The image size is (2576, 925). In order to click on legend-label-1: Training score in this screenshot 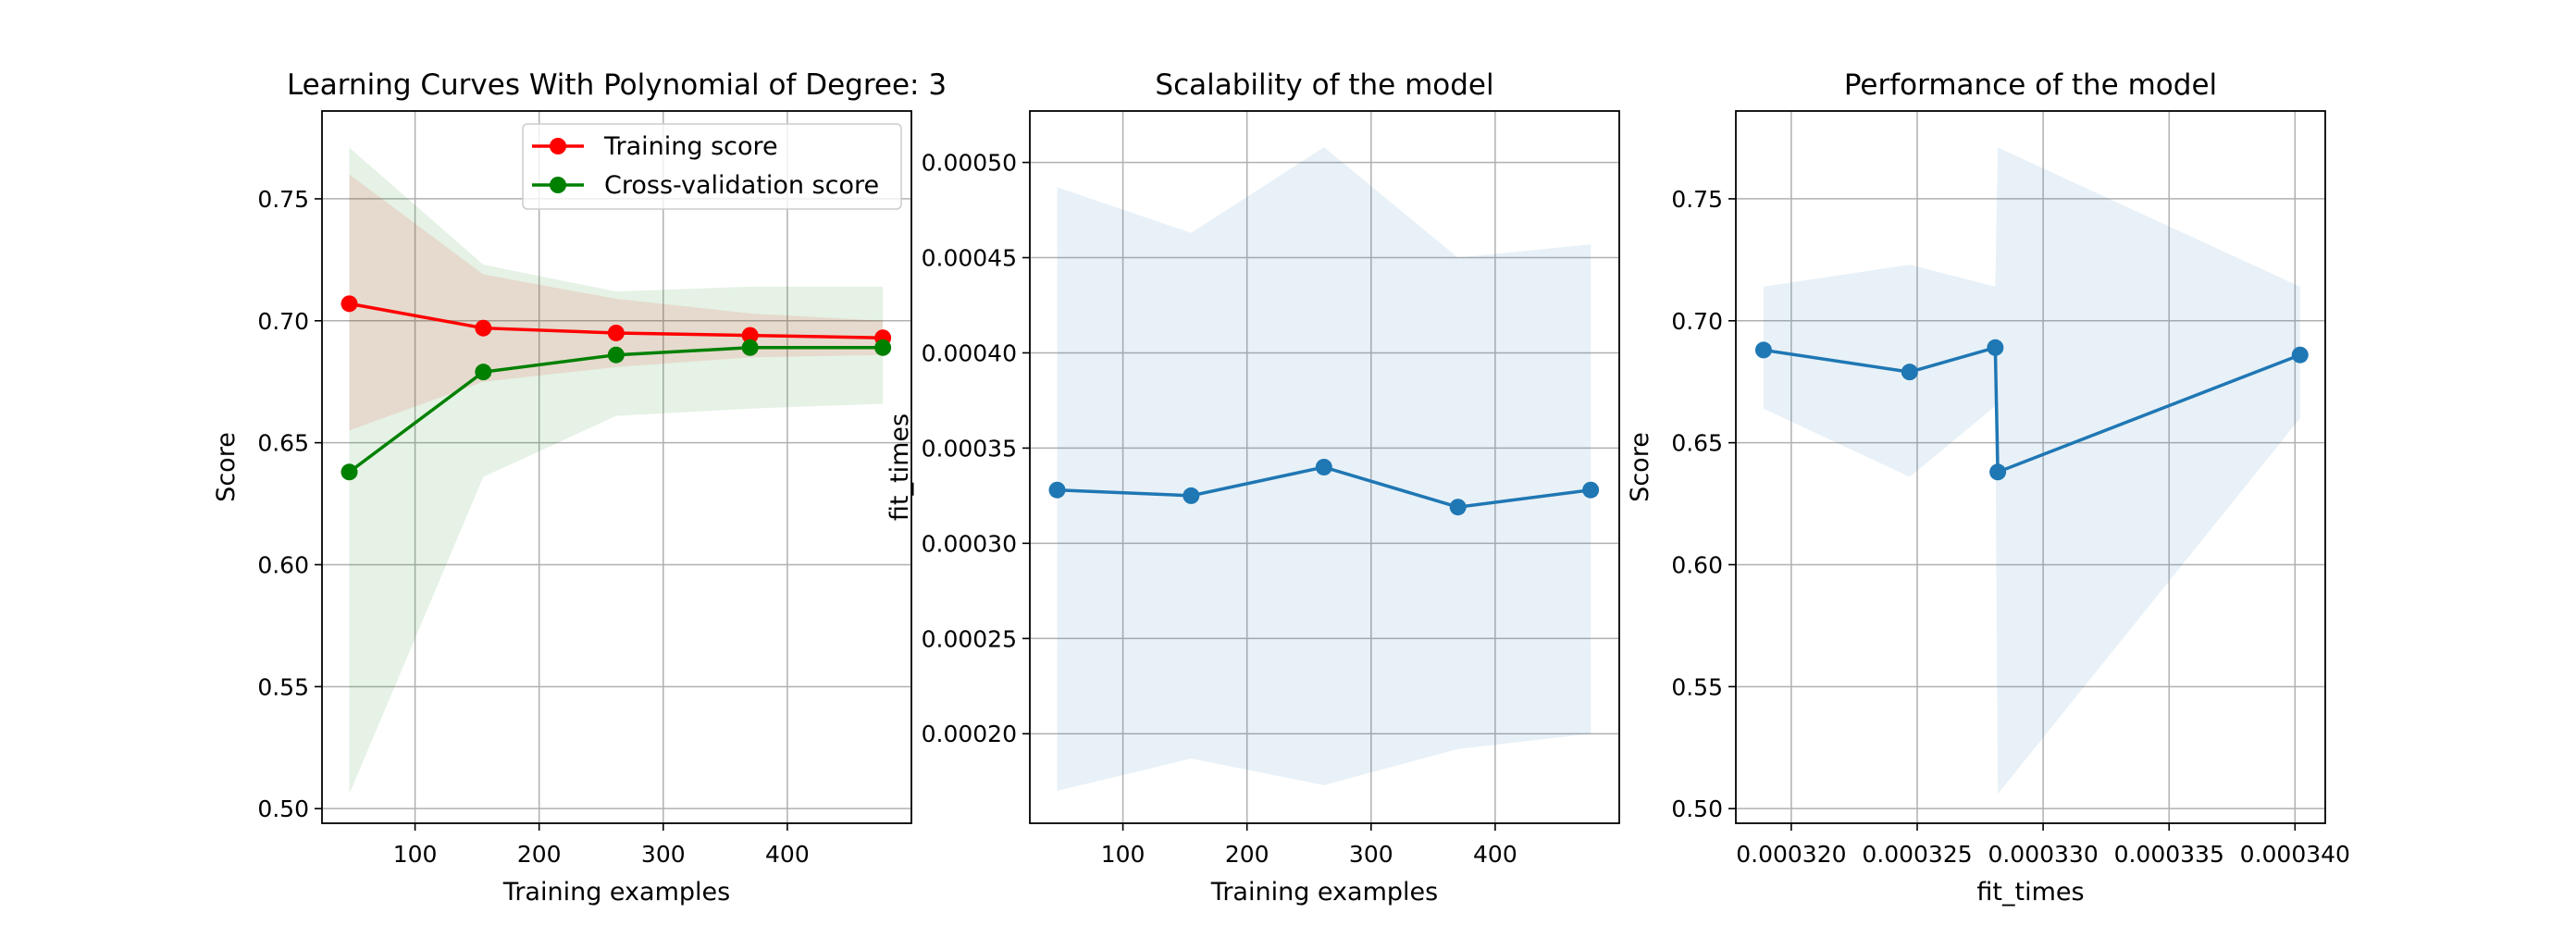, I will do `click(690, 146)`.